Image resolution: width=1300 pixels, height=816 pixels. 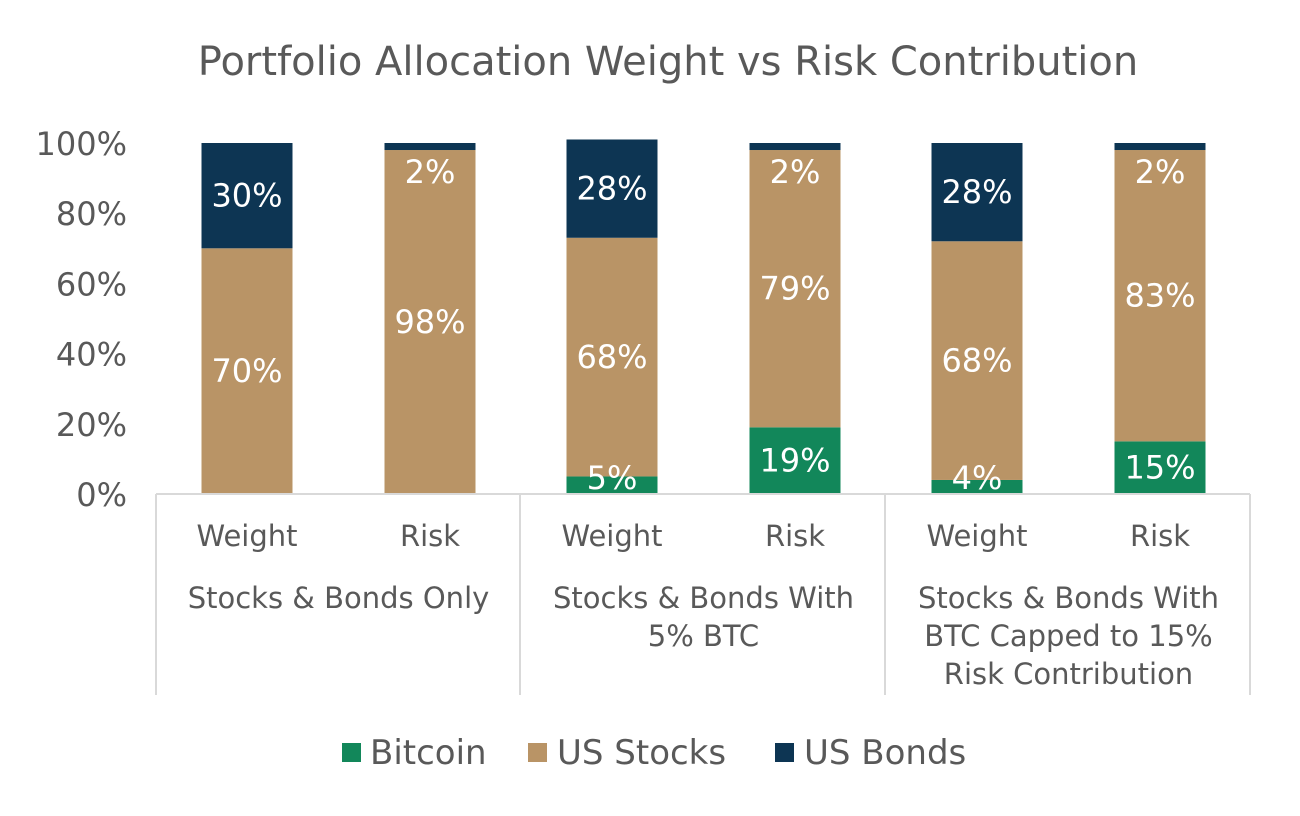 I want to click on data-label: 83%, so click(x=1159, y=296).